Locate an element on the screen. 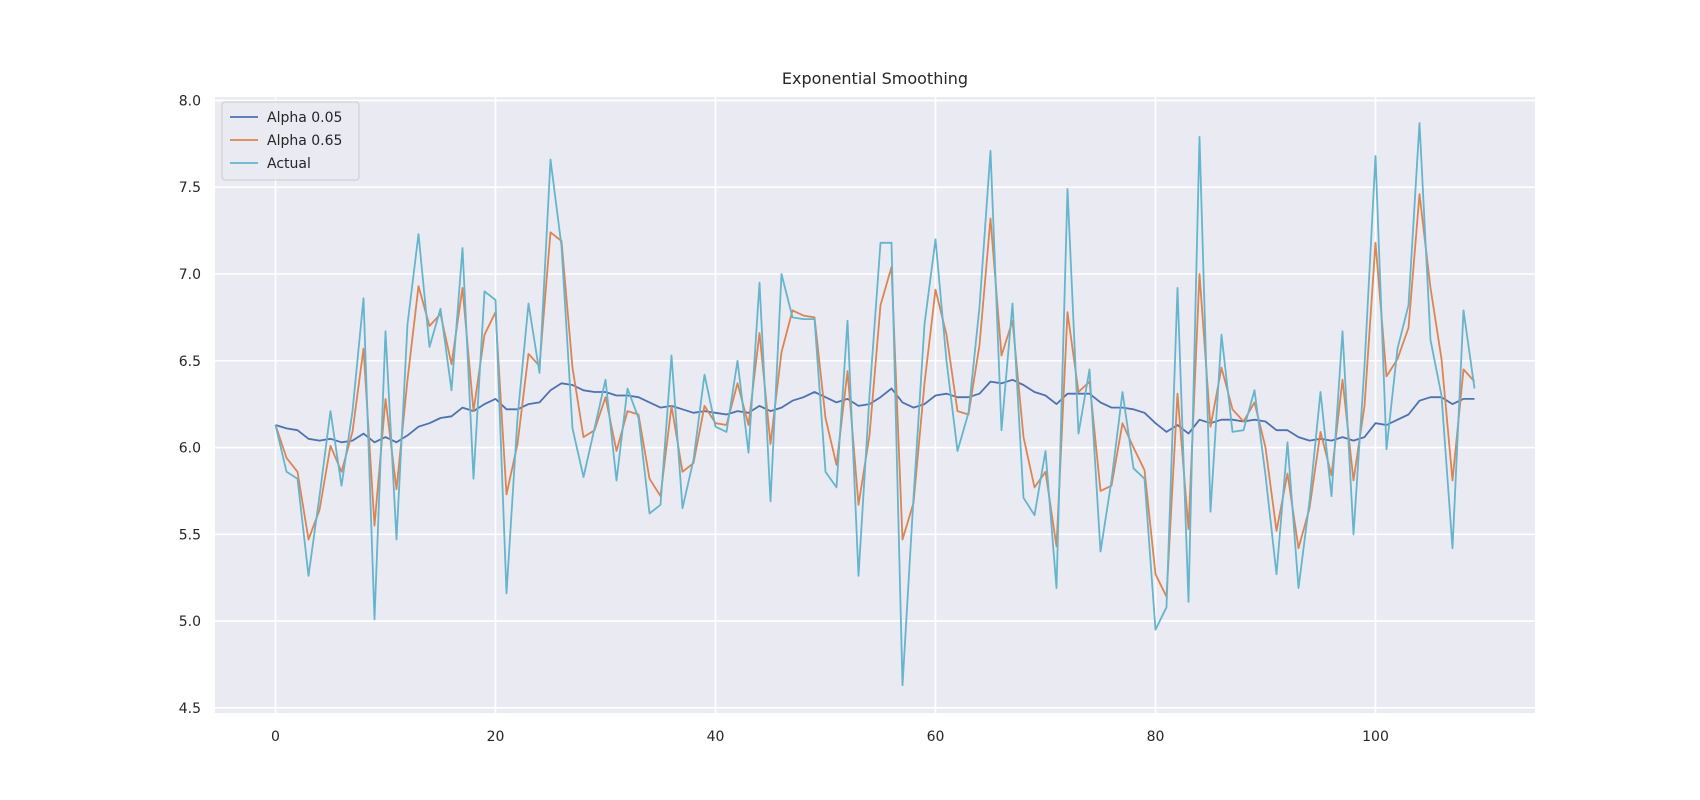 The image size is (1700, 800). legend-box is located at coordinates (290, 141).